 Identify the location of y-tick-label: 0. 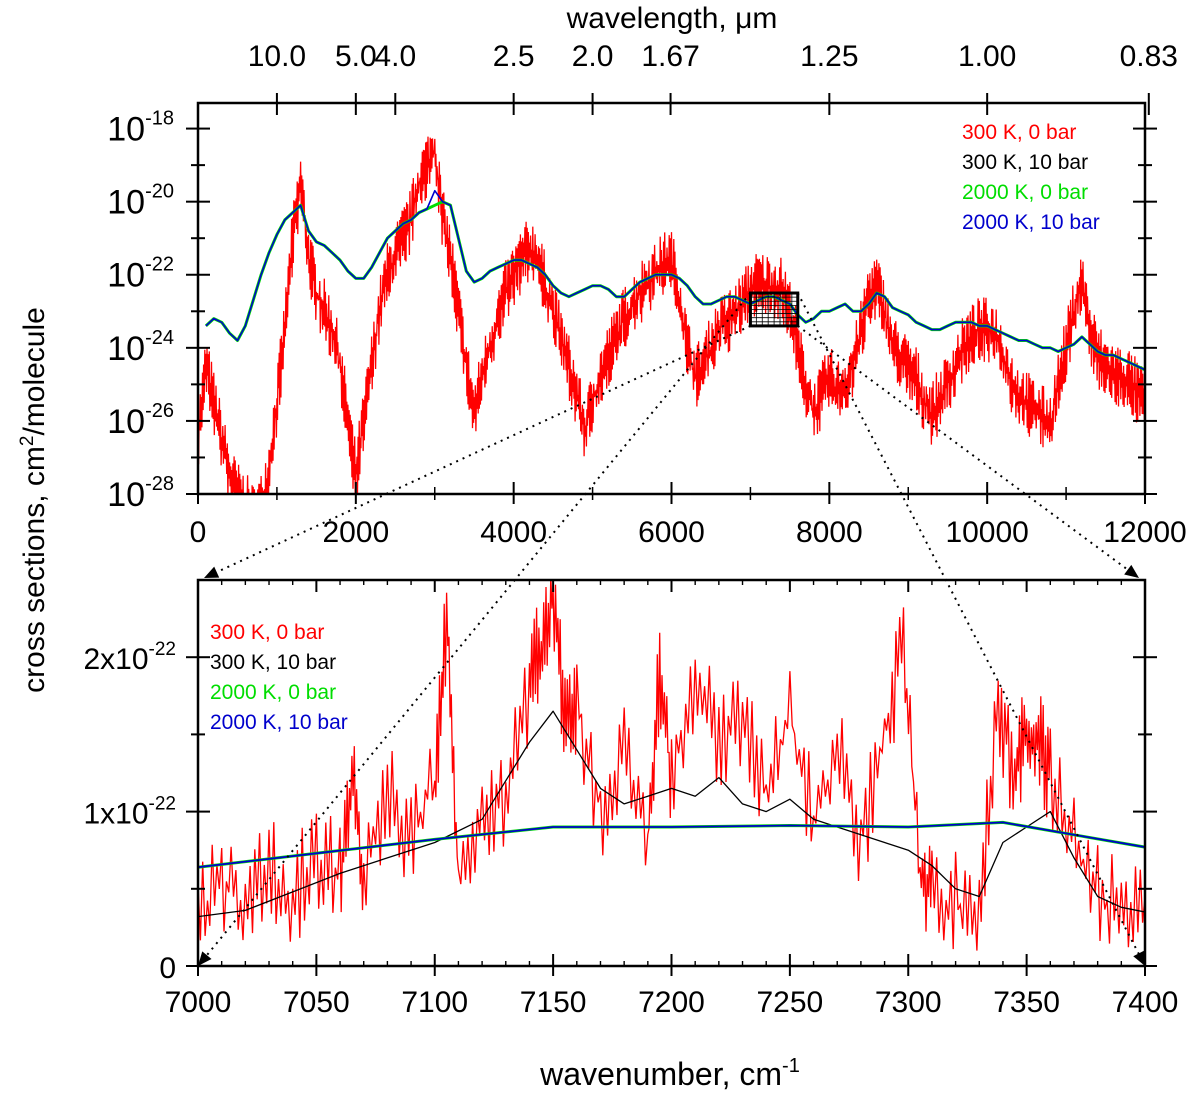
(167, 968).